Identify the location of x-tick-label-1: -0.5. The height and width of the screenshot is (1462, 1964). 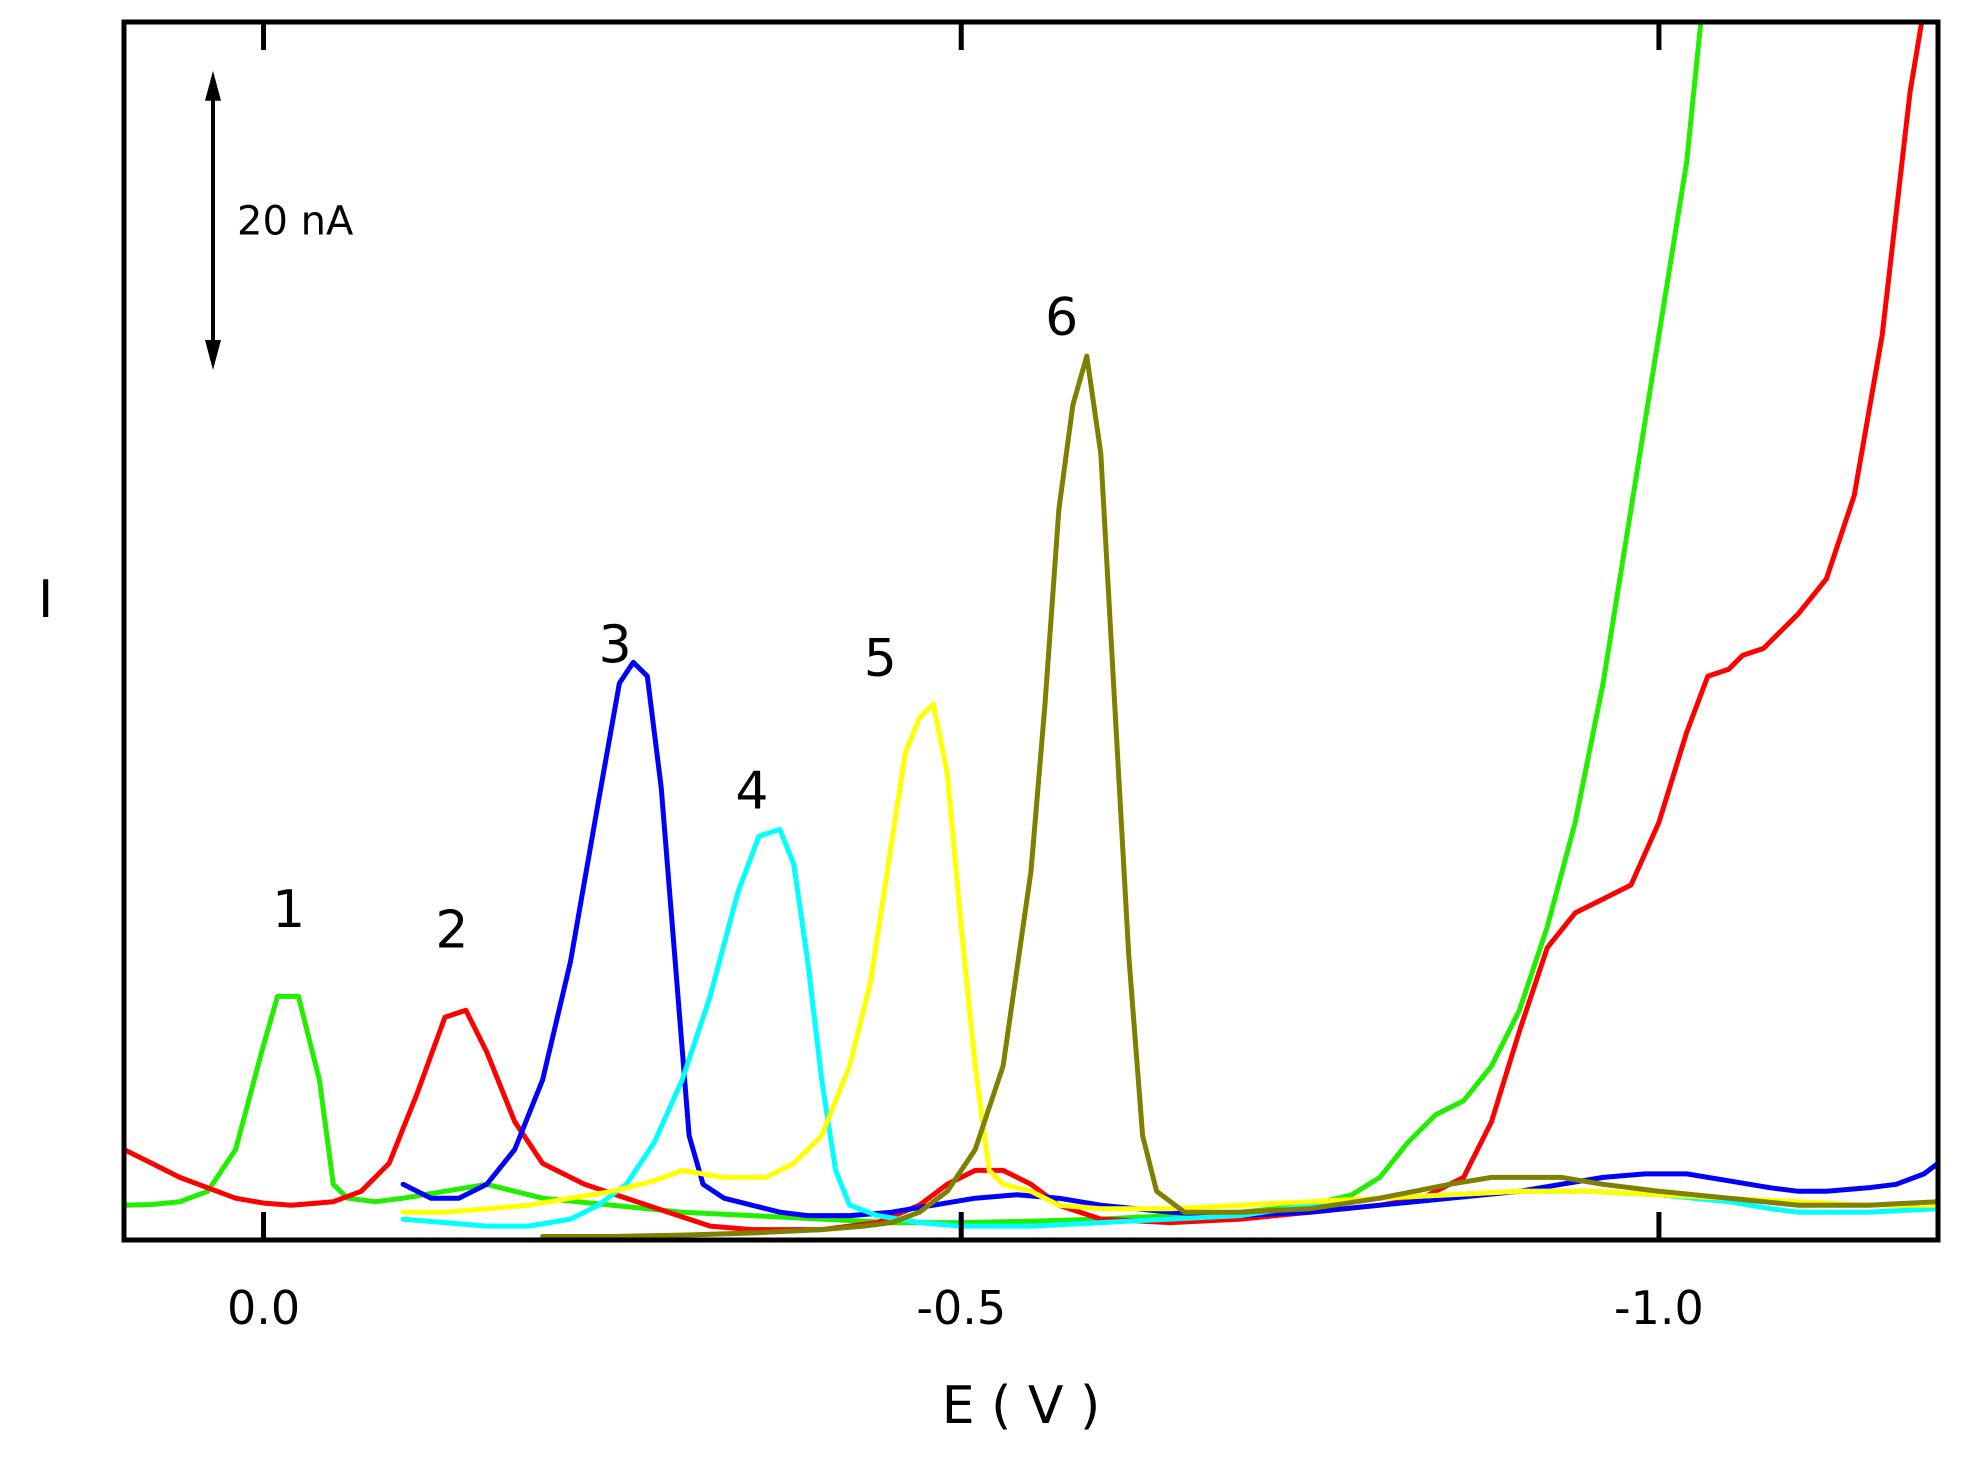
(961, 1308).